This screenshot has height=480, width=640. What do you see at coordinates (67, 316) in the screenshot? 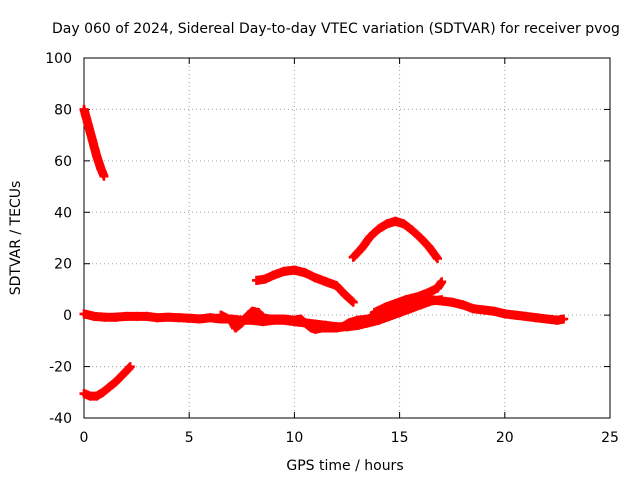
I see `y-tick-label: 0` at bounding box center [67, 316].